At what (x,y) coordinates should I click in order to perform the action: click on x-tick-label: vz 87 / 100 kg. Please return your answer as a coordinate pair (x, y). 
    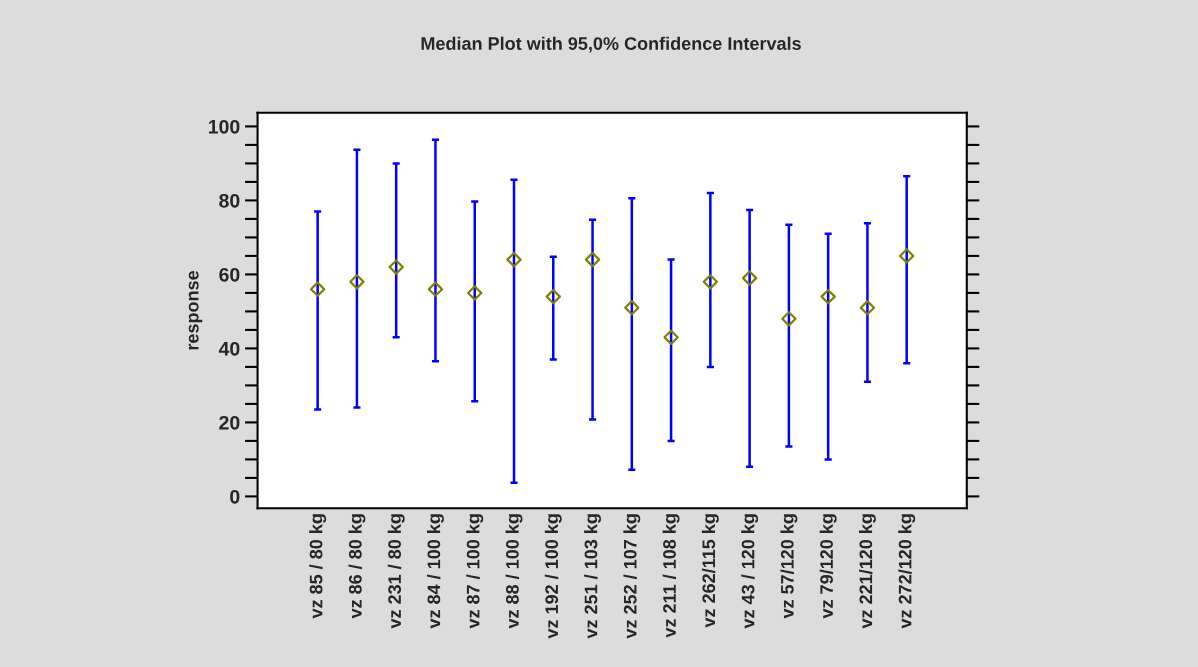
    Looking at the image, I should click on (475, 571).